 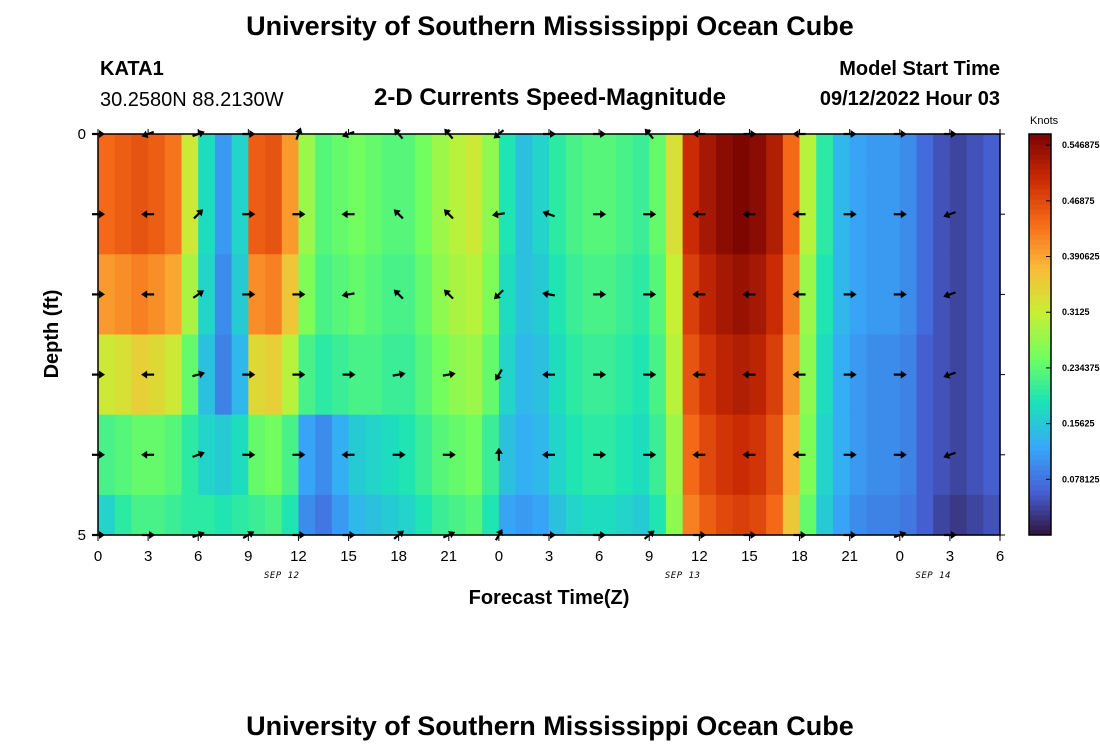 What do you see at coordinates (1040, 334) in the screenshot?
I see `colorbar-frame` at bounding box center [1040, 334].